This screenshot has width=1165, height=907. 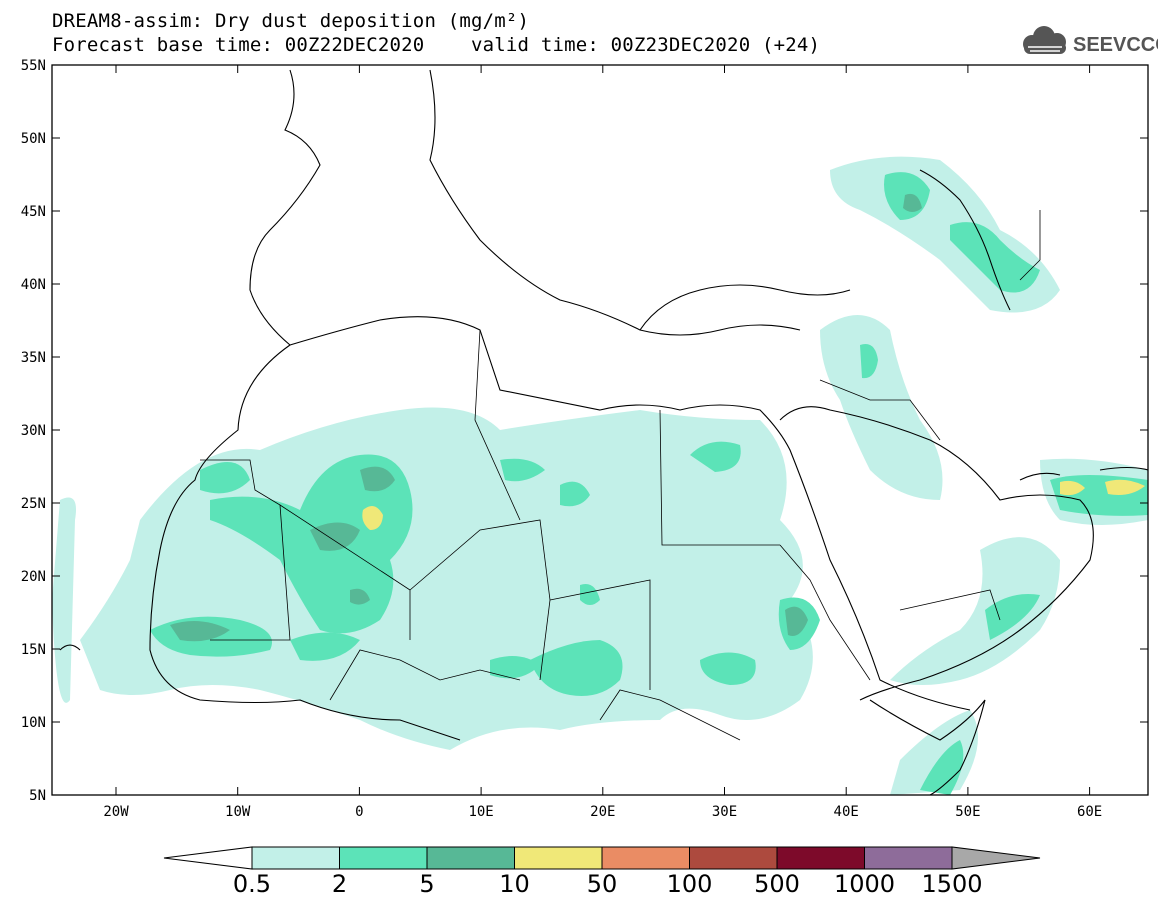 I want to click on colorbar-label: 1500, so click(x=951, y=884).